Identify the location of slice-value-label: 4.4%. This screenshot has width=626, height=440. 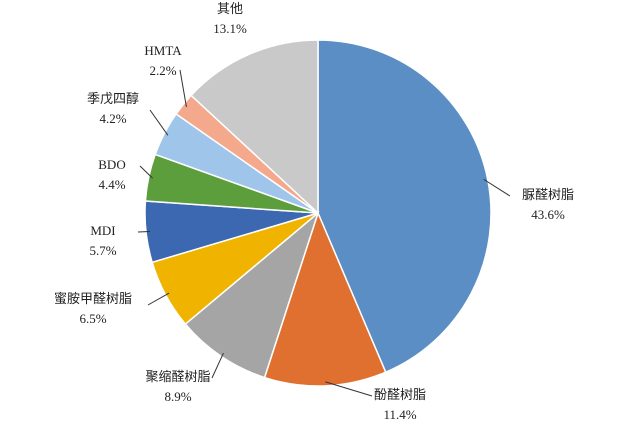
(111, 184).